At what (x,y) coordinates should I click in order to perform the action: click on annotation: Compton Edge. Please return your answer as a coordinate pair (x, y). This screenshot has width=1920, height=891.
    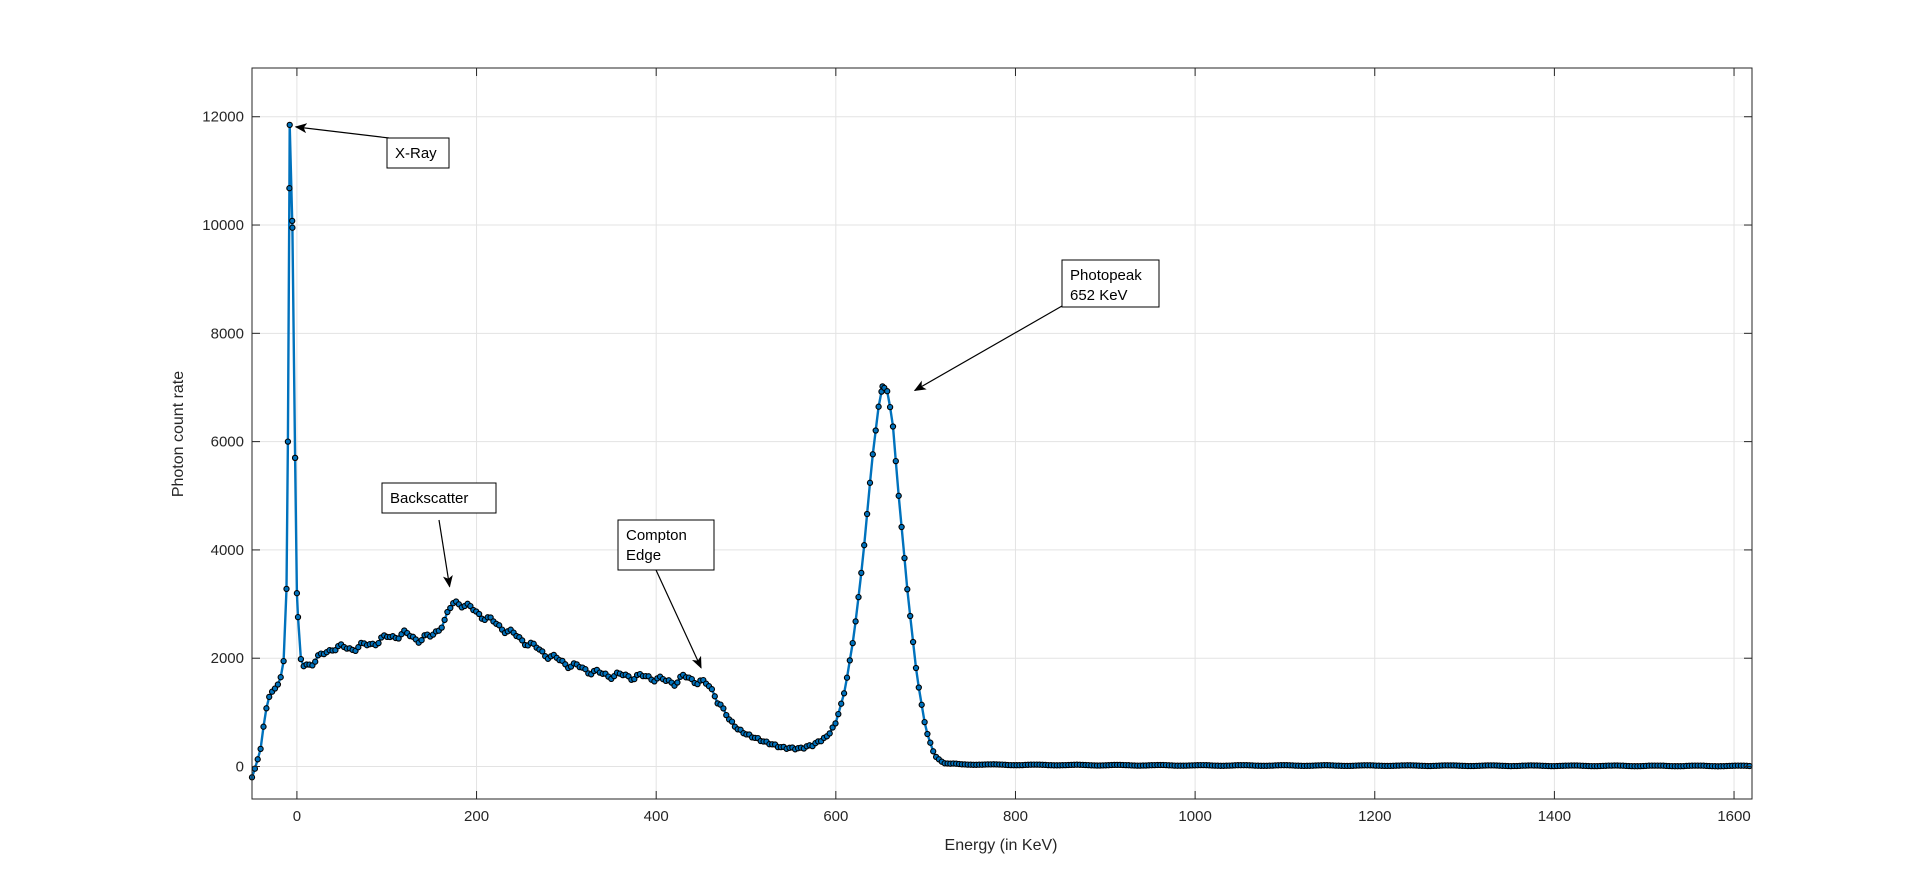
    Looking at the image, I should click on (666, 594).